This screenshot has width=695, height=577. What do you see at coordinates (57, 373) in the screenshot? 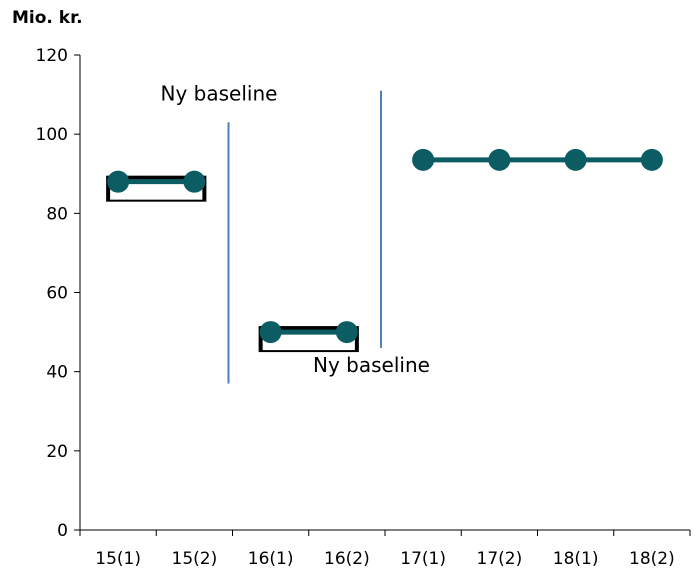
I see `y-tick-label: 40` at bounding box center [57, 373].